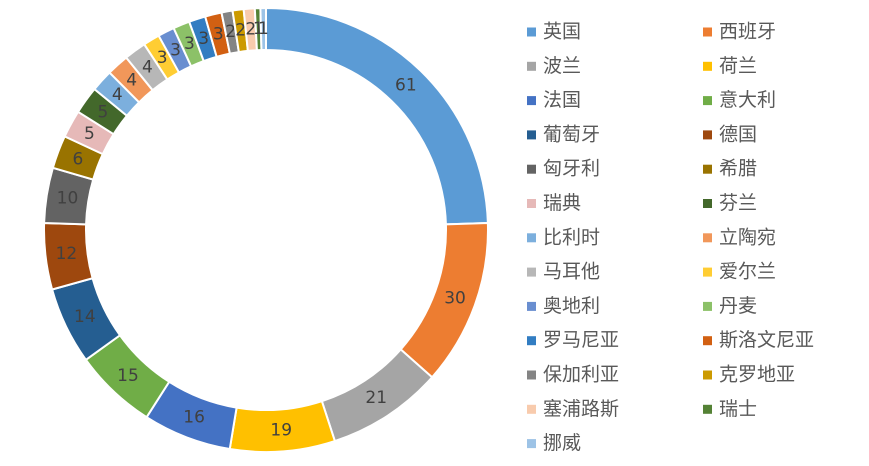  What do you see at coordinates (747, 32) in the screenshot?
I see `legend-label: 西班牙` at bounding box center [747, 32].